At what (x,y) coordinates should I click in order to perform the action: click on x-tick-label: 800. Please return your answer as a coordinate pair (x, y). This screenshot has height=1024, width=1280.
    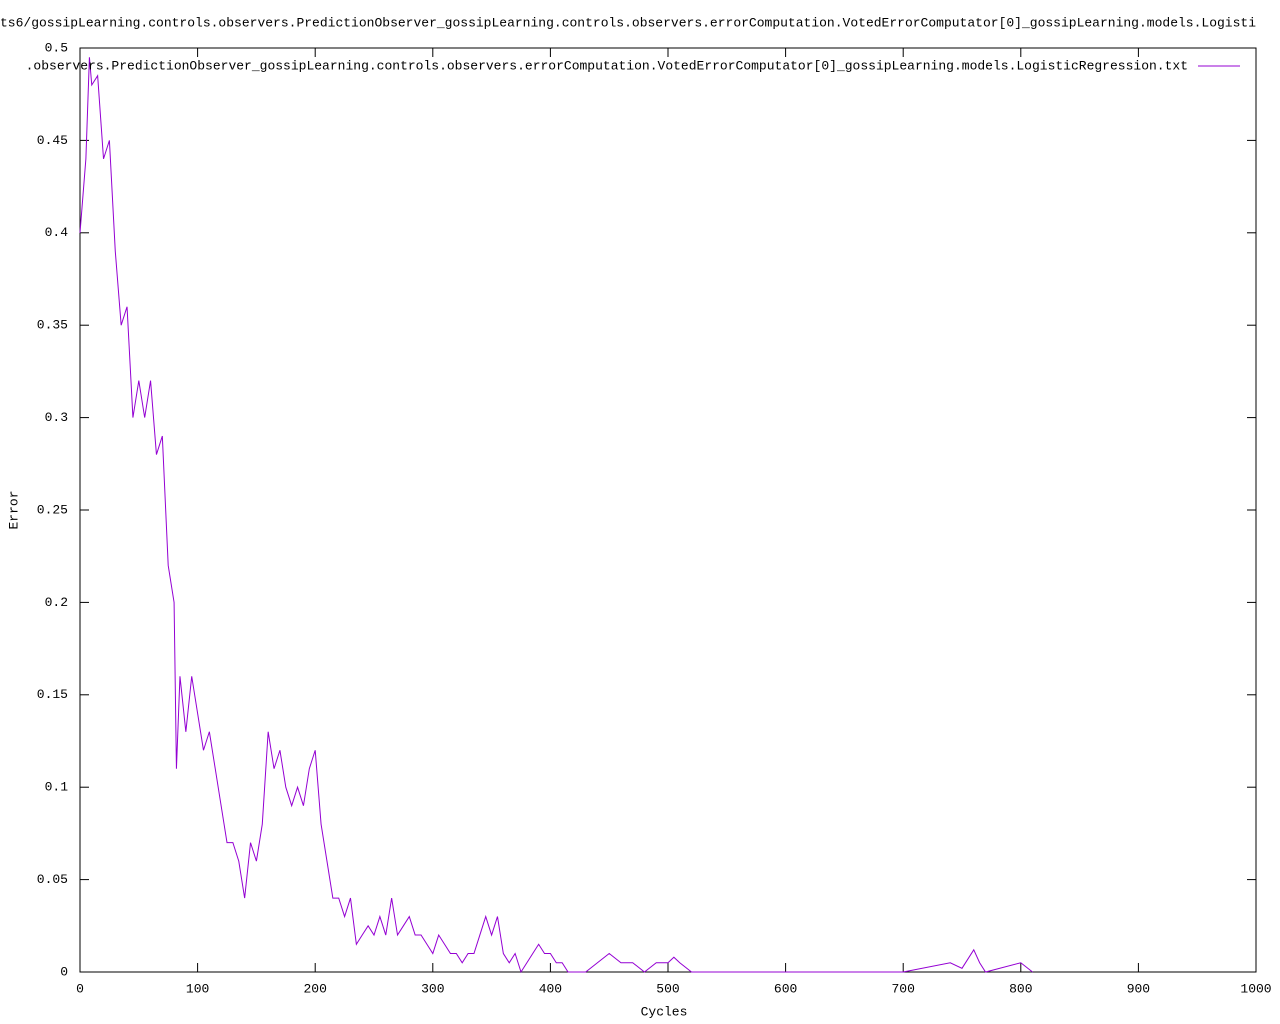
    Looking at the image, I should click on (1020, 988).